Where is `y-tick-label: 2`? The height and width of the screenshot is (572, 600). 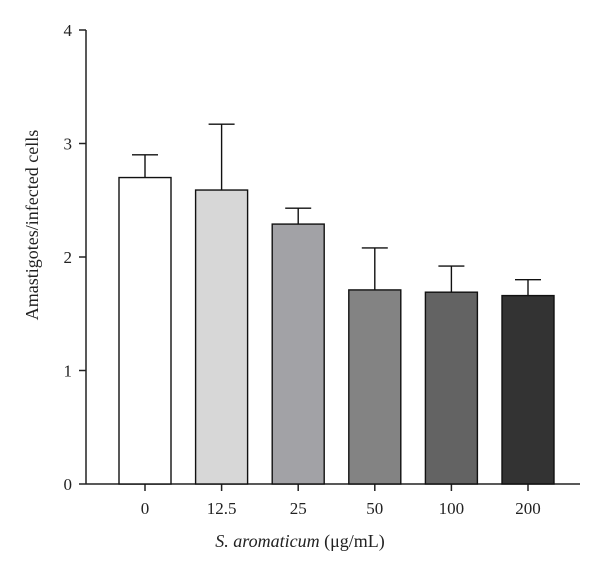 y-tick-label: 2 is located at coordinates (68, 257).